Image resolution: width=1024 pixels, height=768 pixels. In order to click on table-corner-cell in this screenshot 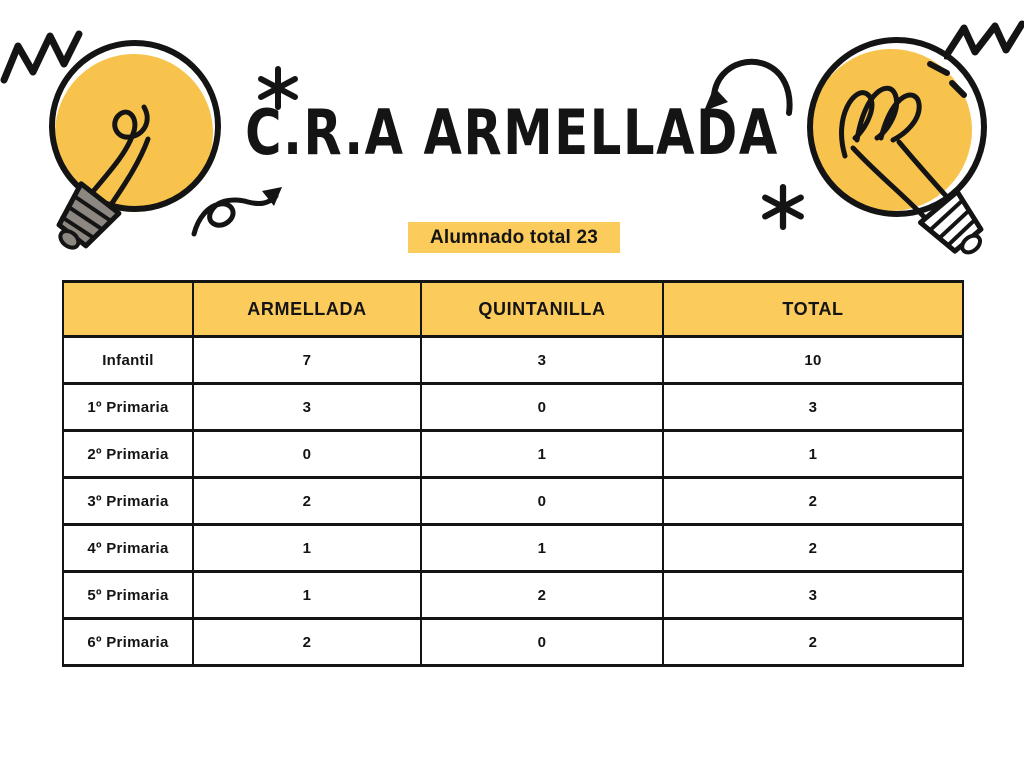, I will do `click(128, 309)`.